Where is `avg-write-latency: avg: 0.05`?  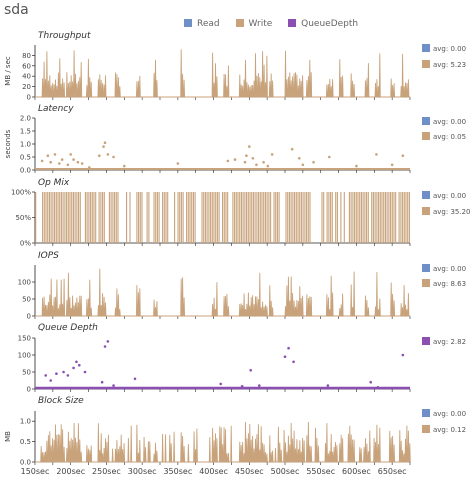
avg-write-latency: avg: 0.05 is located at coordinates (444, 136).